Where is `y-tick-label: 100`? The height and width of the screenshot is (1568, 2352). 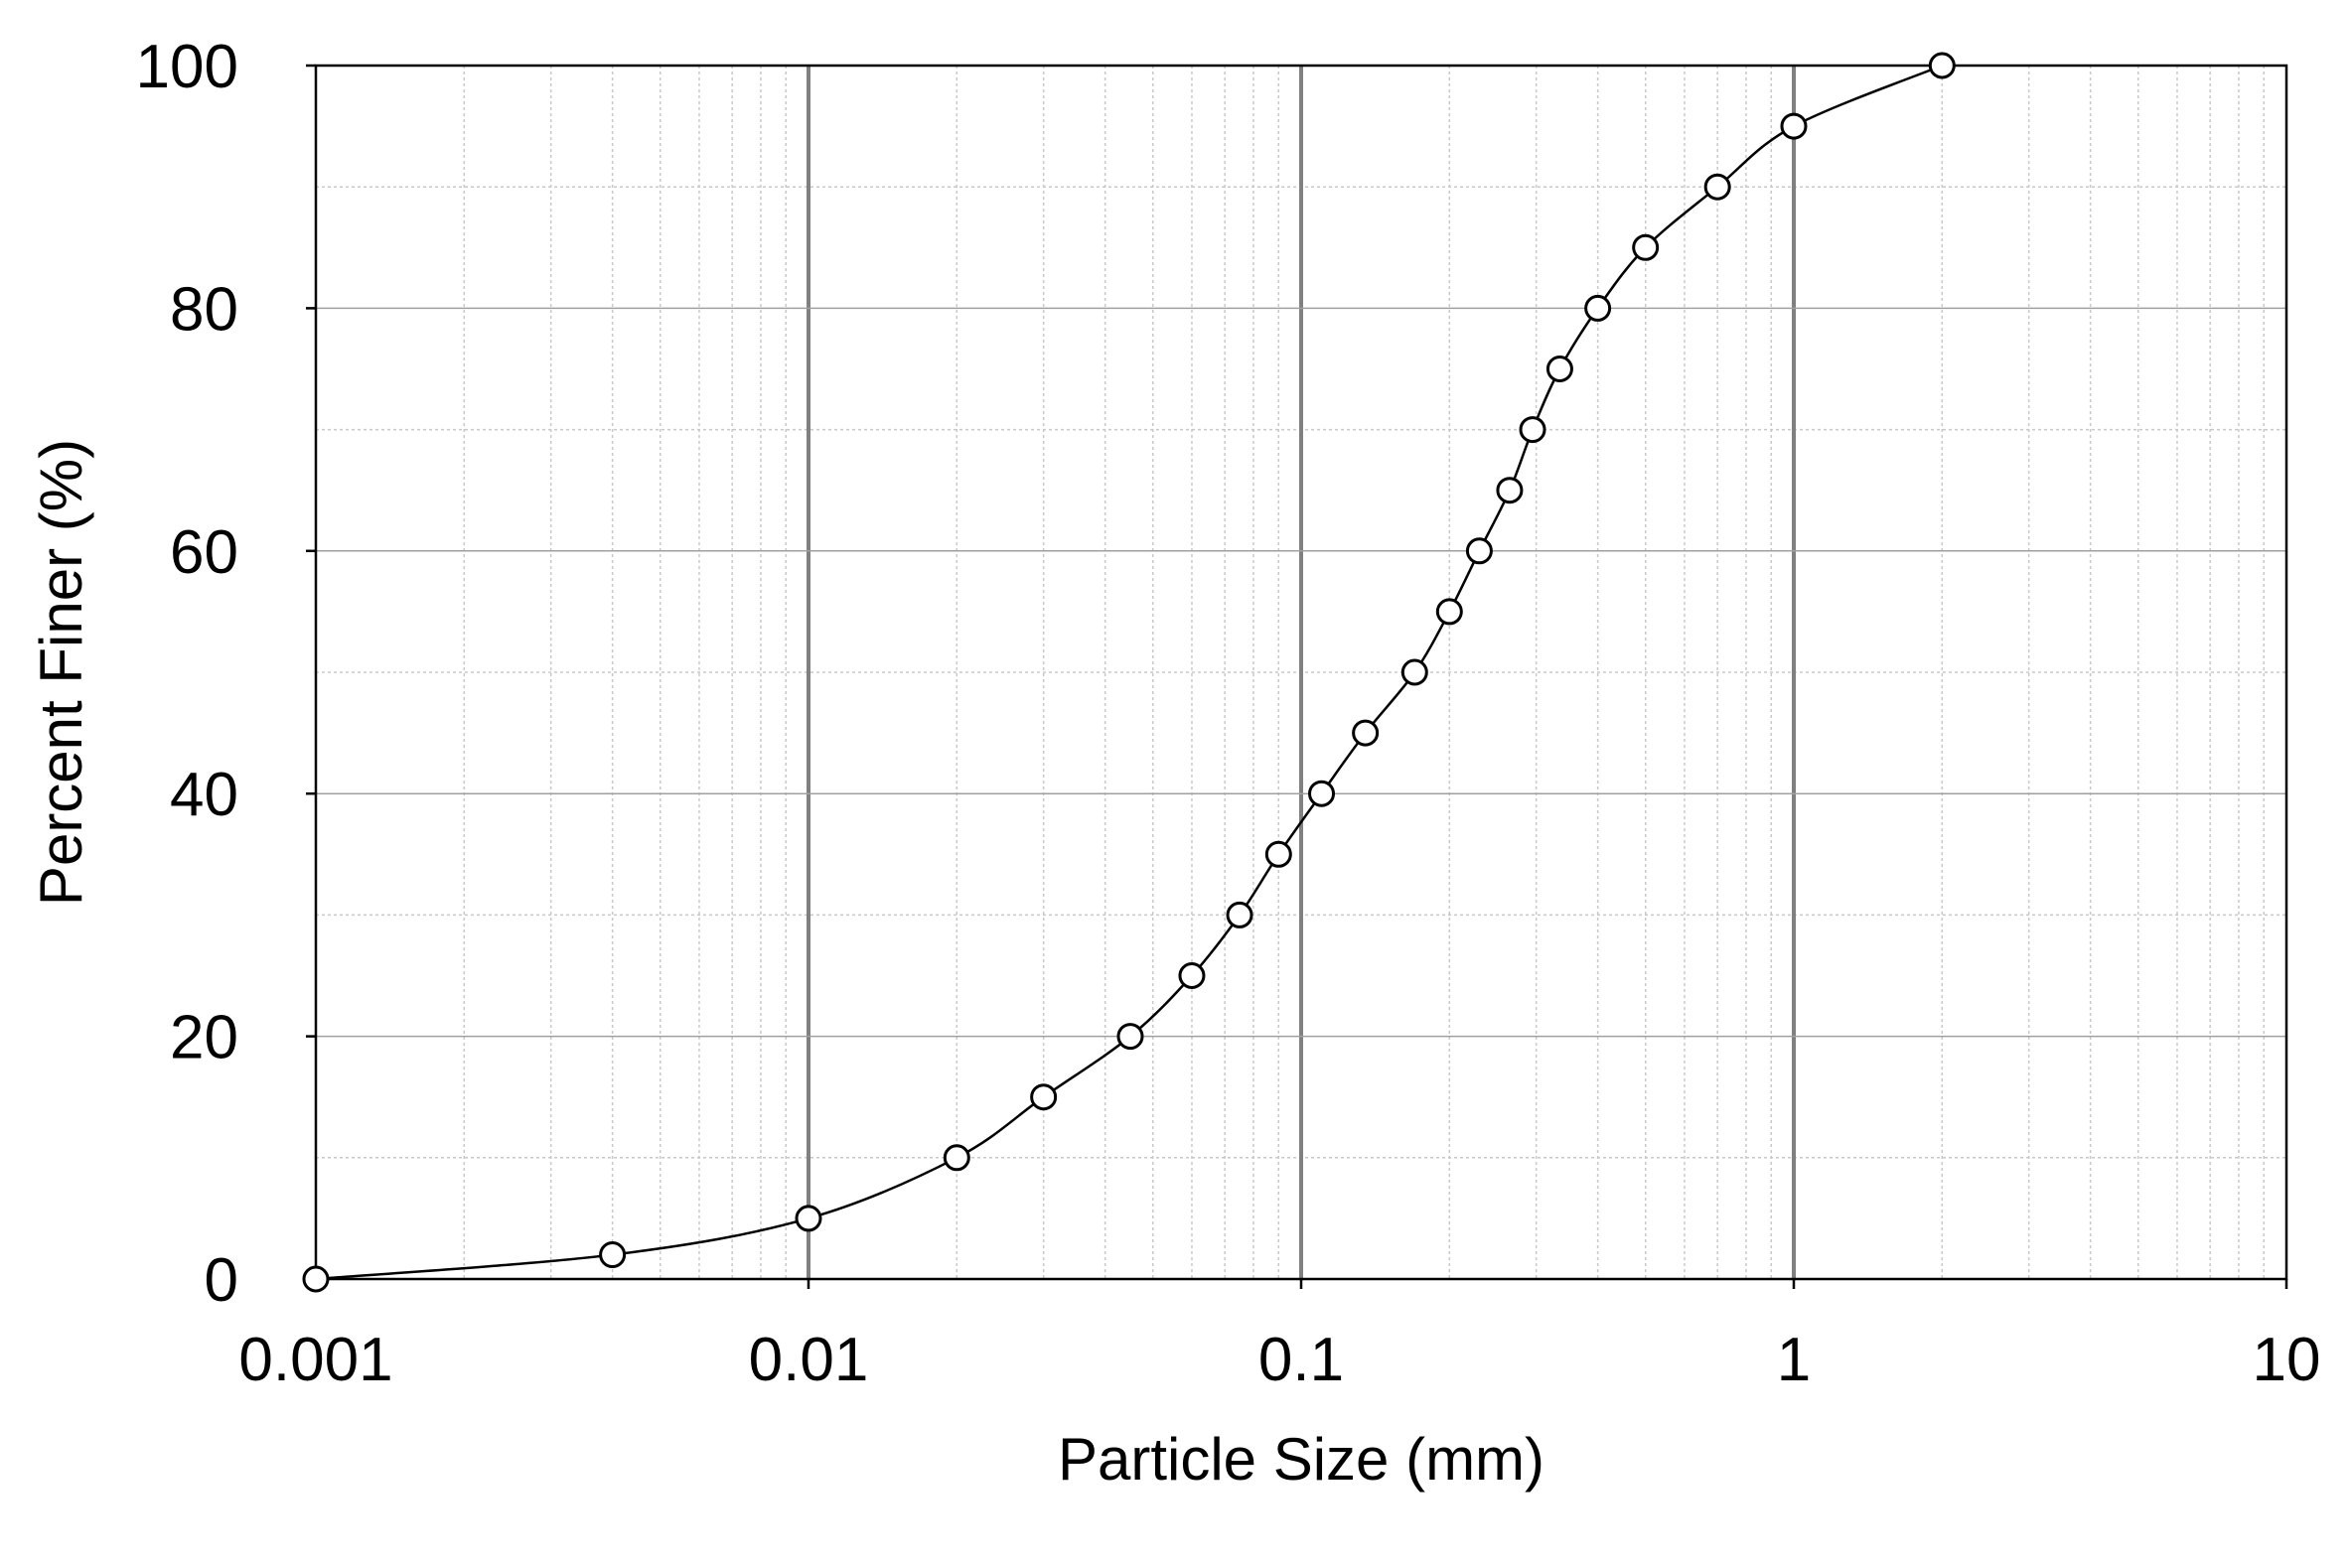
y-tick-label: 100 is located at coordinates (187, 67).